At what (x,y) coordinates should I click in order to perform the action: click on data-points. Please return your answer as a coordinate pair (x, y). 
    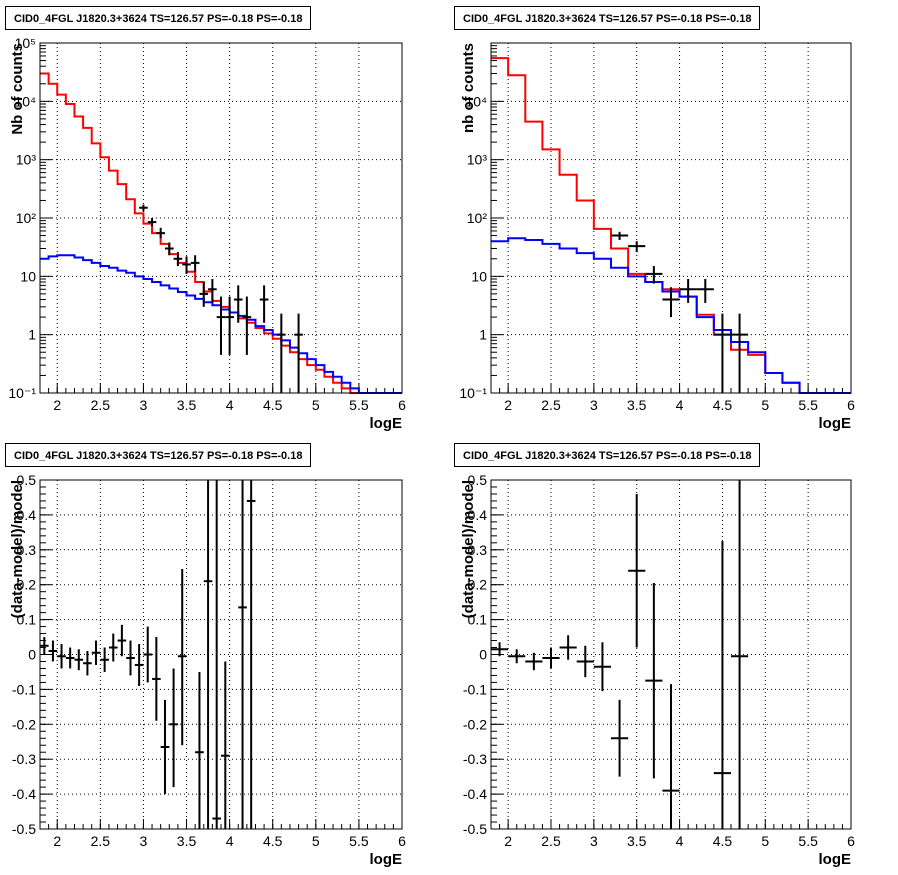
    Looking at the image, I should click on (680, 312).